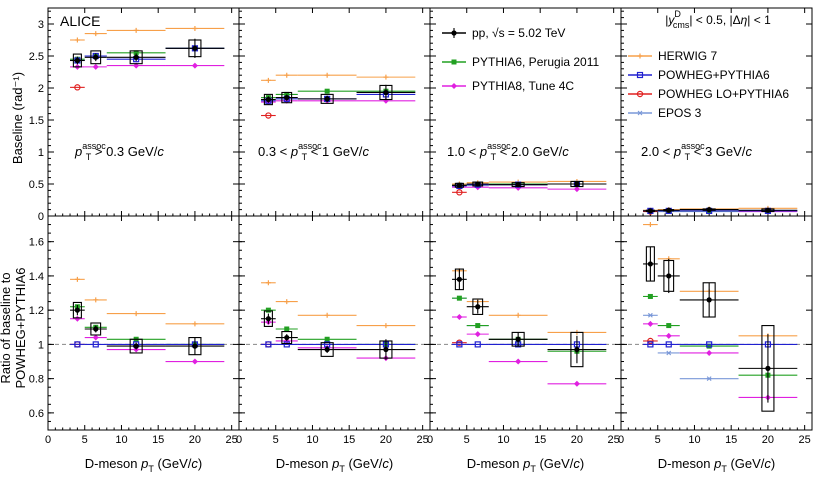  What do you see at coordinates (423, 440) in the screenshot?
I see `bottom-panel-1-xtick-label: 25` at bounding box center [423, 440].